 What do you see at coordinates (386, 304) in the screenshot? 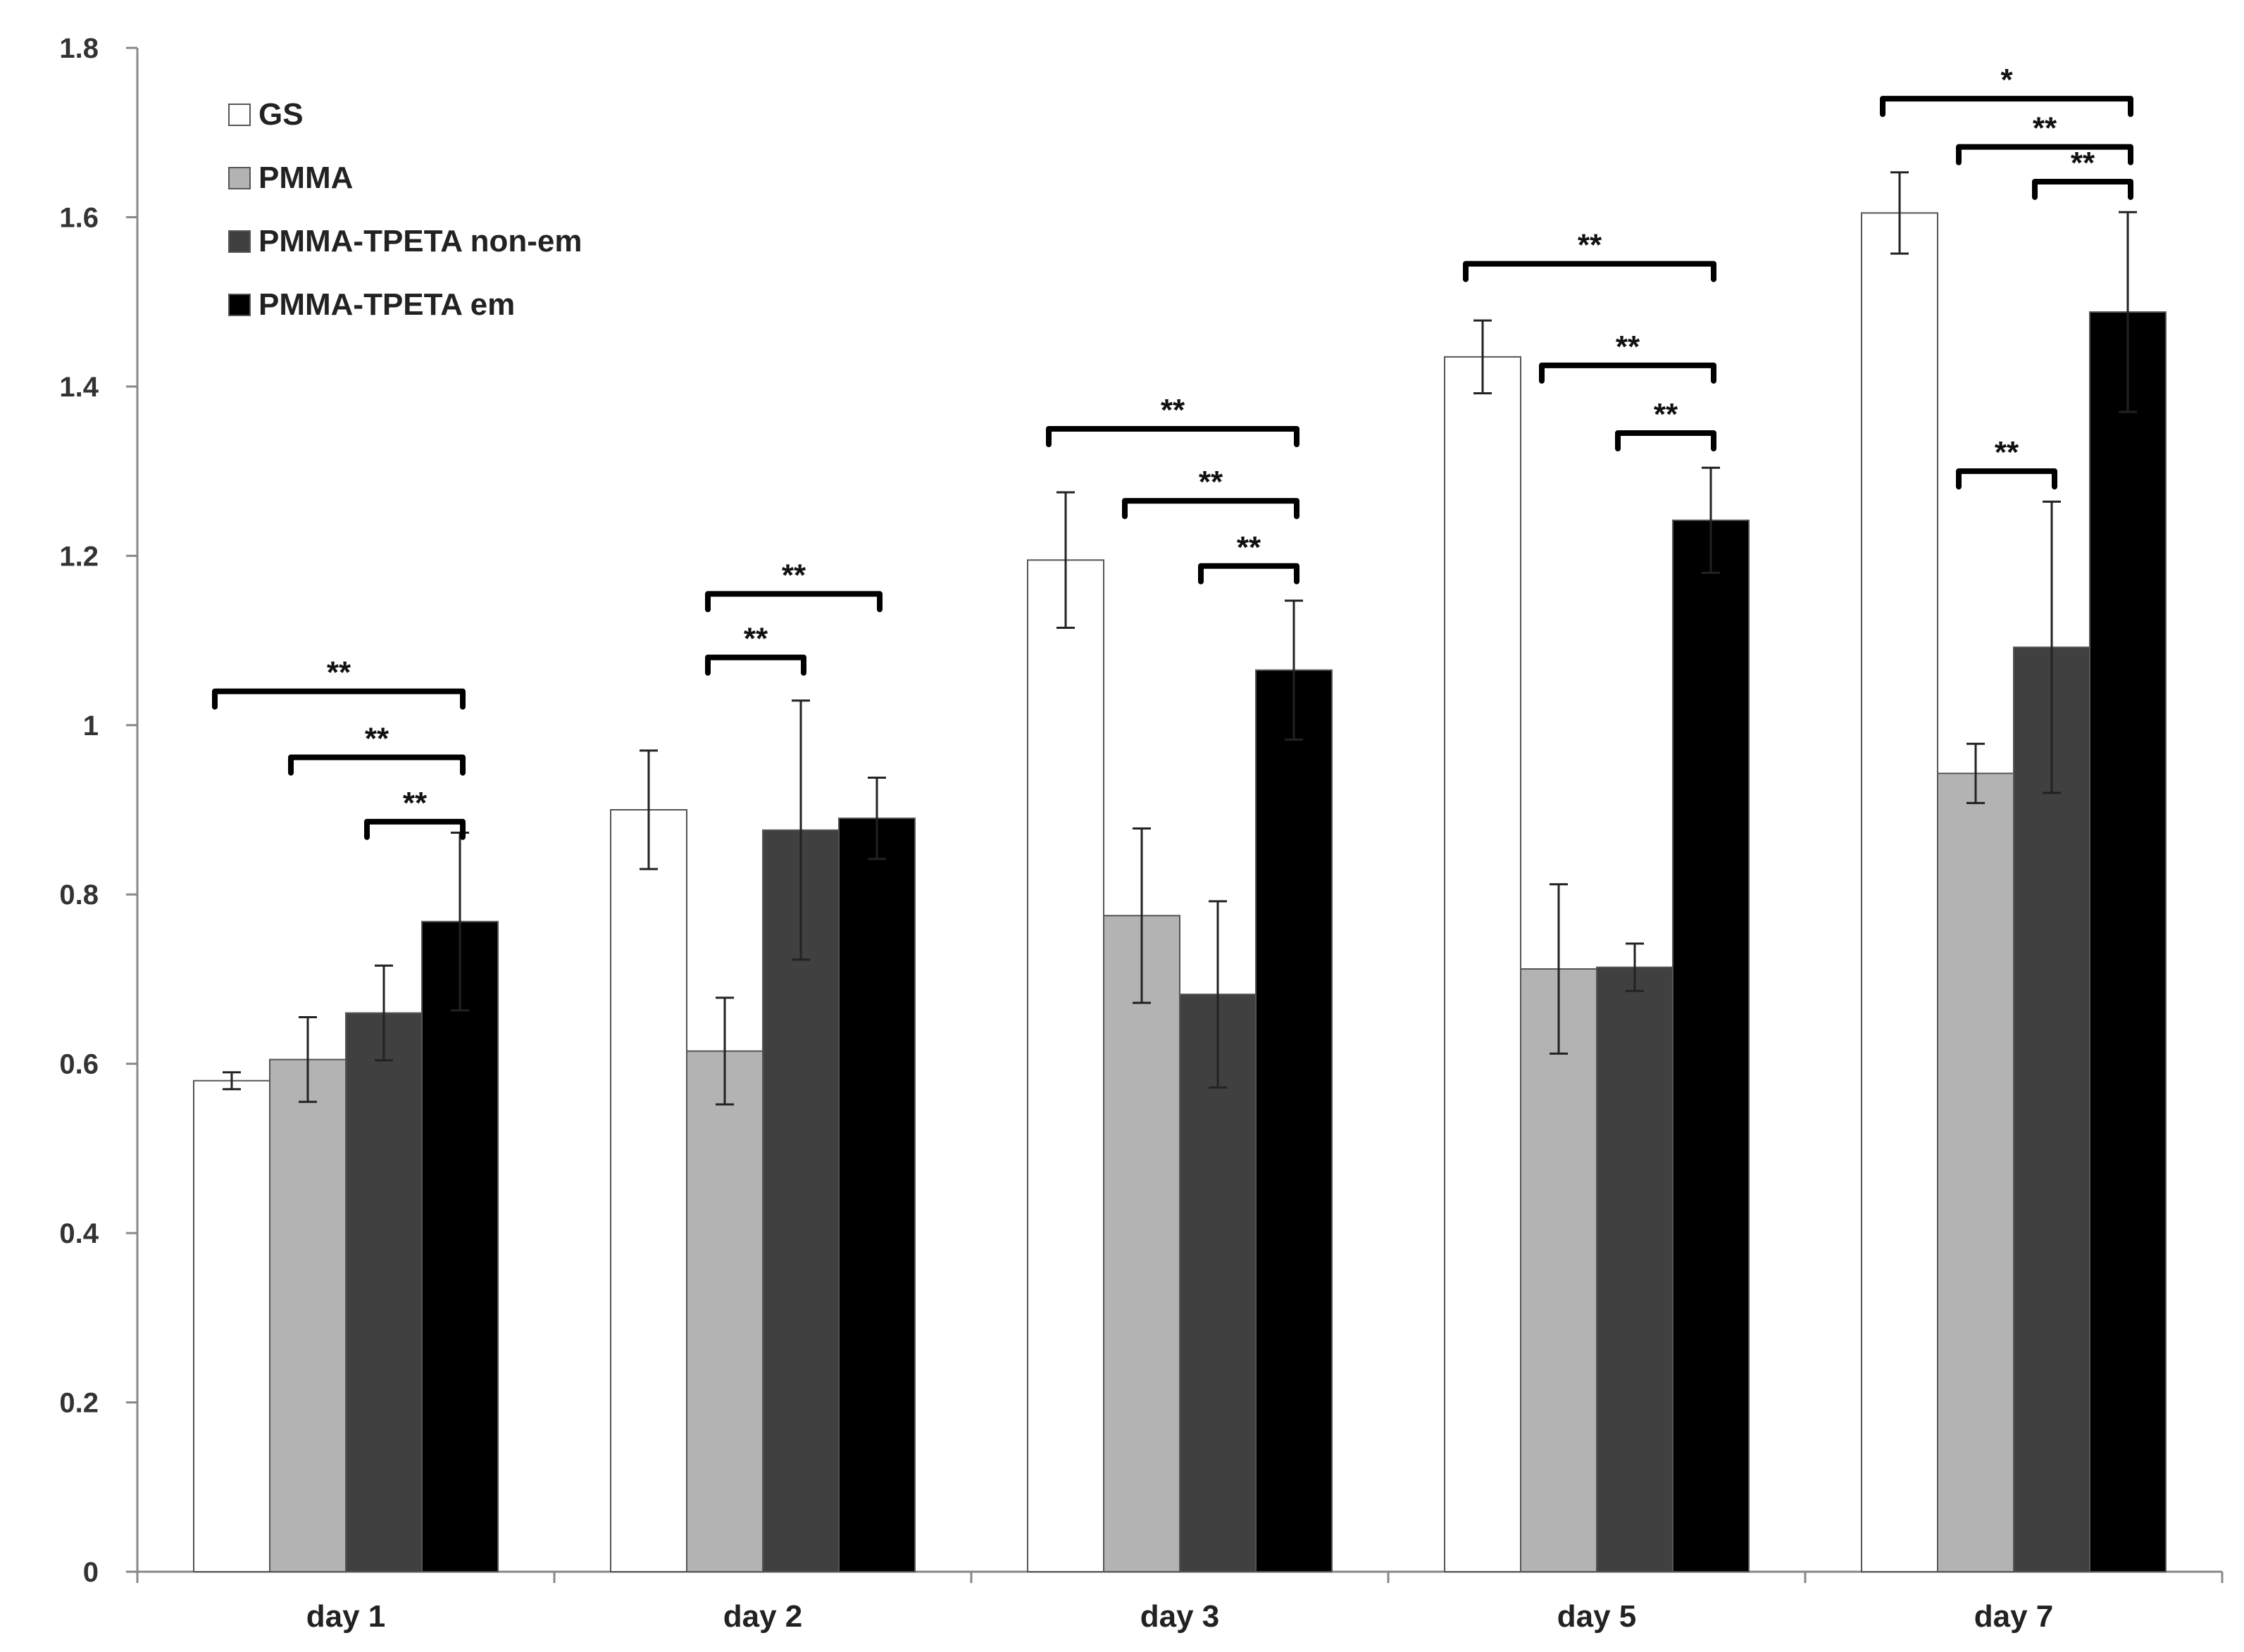
I see `legend-label: PMMA-TPETA em` at bounding box center [386, 304].